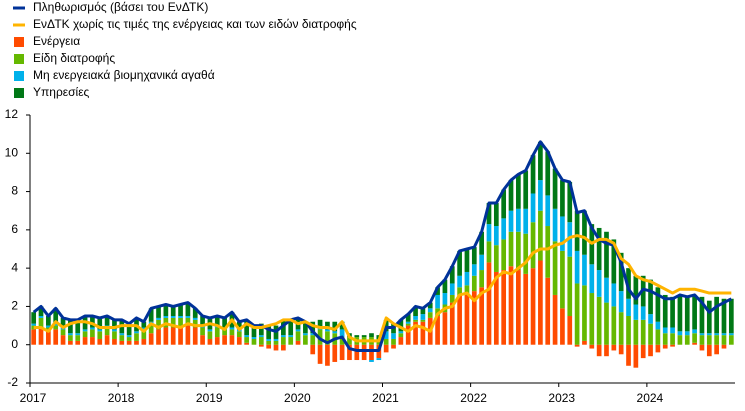  Describe the element at coordinates (74, 58) in the screenshot. I see `legend-label: Είδη διατροφής` at that location.